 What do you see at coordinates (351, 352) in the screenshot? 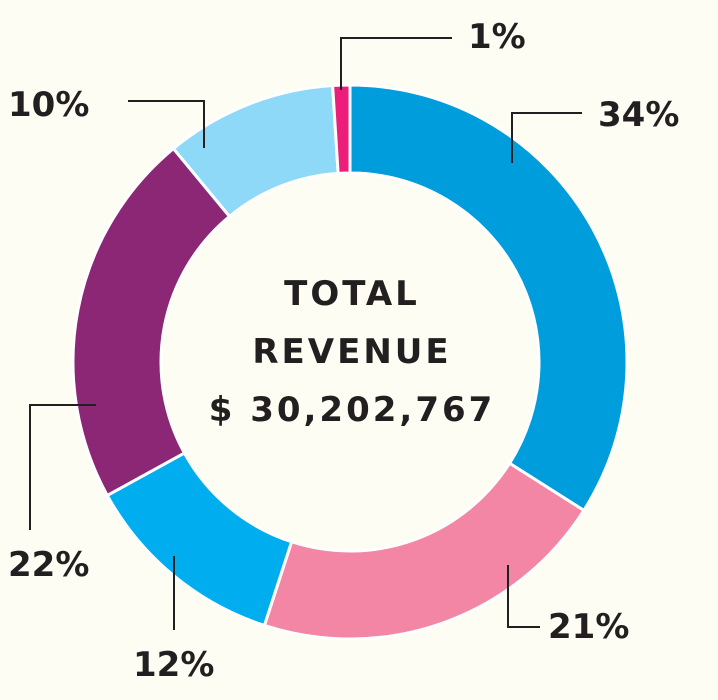
I see `center-title-line2: REVENUE` at bounding box center [351, 352].